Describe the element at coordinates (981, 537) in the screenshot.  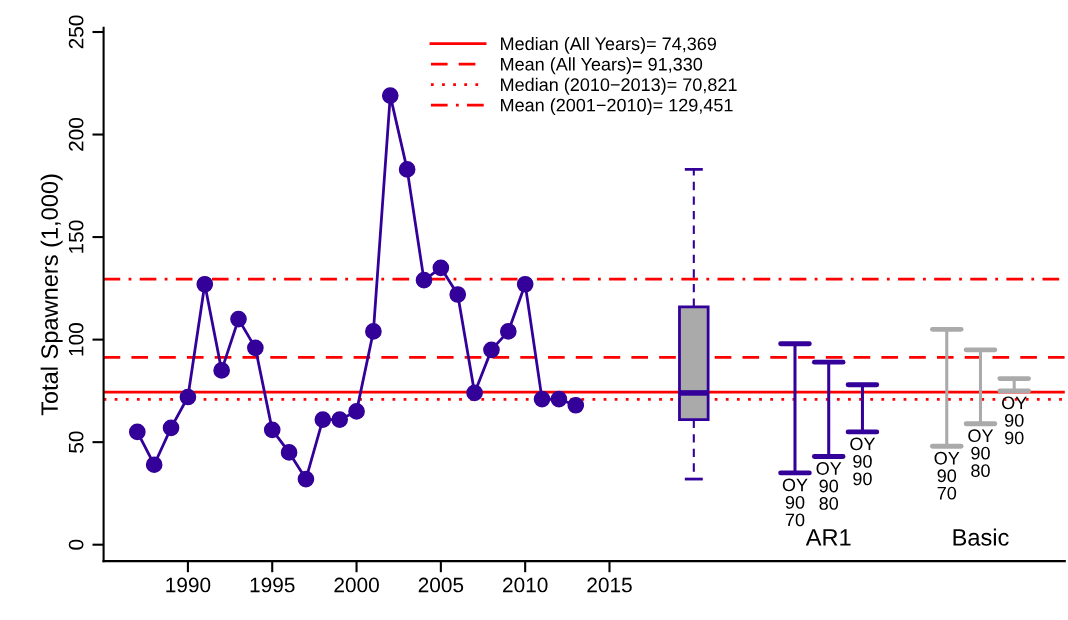
I see `annotation: Basic` at that location.